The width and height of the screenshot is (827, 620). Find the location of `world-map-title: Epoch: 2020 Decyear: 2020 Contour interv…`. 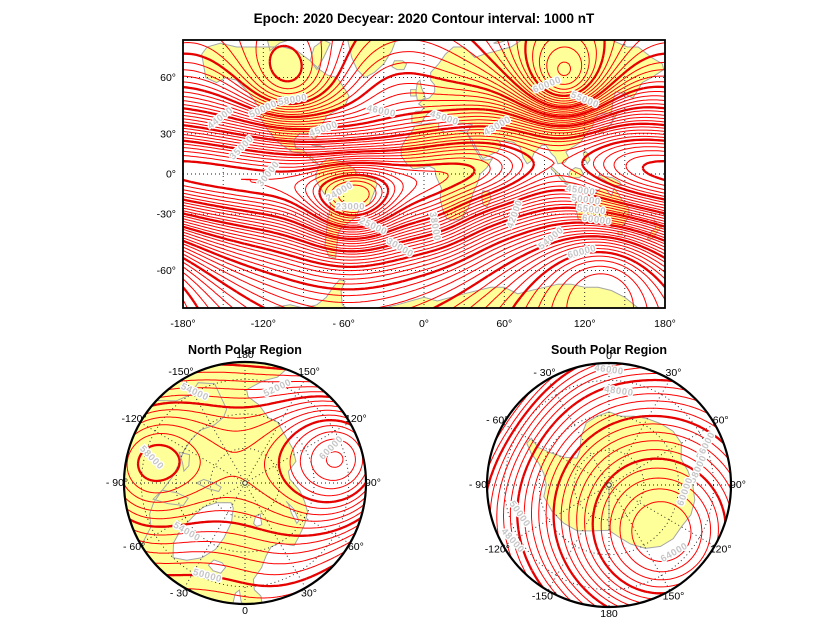

world-map-title: Epoch: 2020 Decyear: 2020 Contour interv… is located at coordinates (424, 18).